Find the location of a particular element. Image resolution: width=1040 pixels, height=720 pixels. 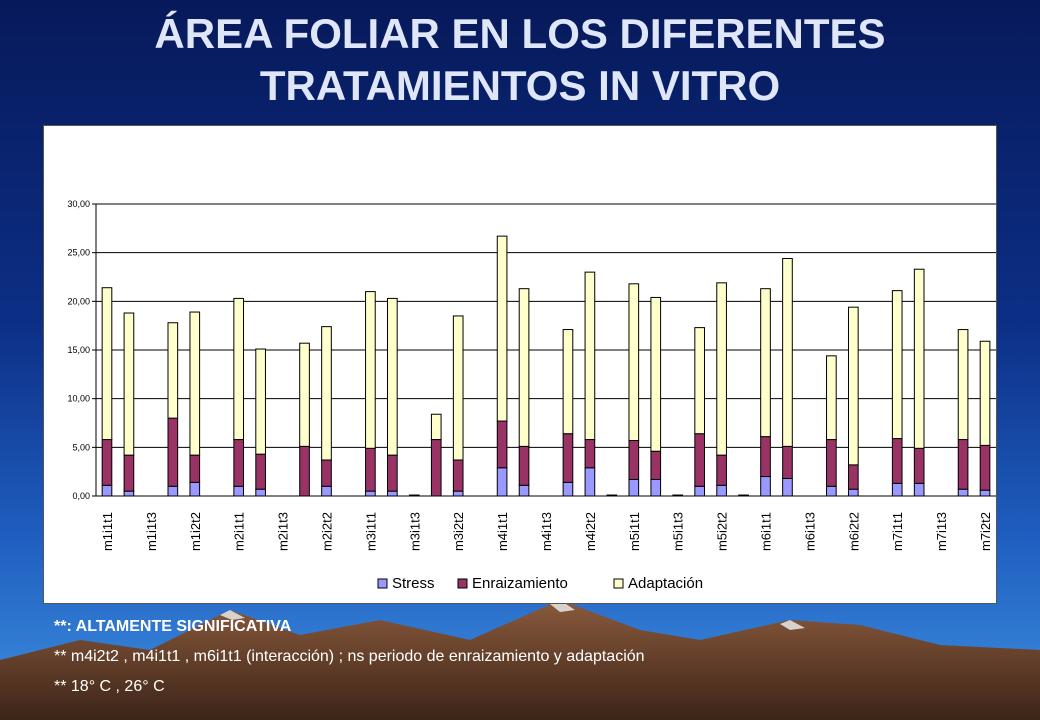

y-tick-label: 0,00 is located at coordinates (81, 496).